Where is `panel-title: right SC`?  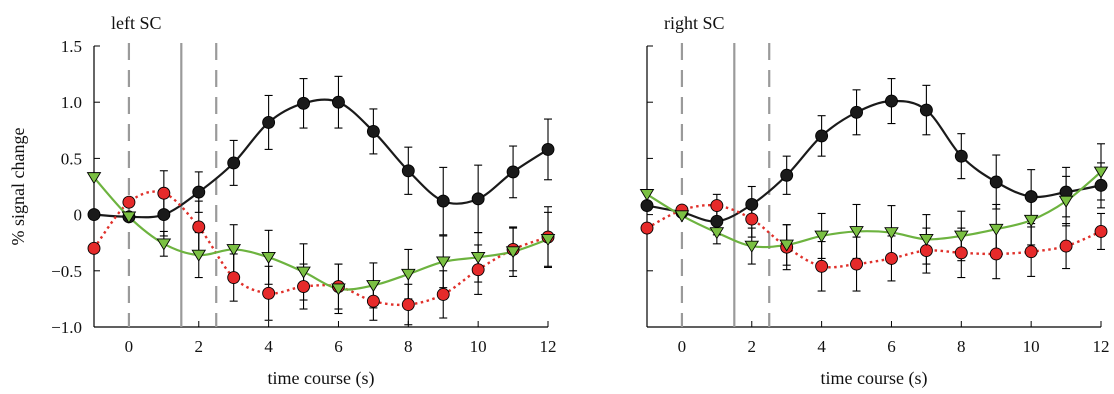
panel-title: right SC is located at coordinates (694, 23).